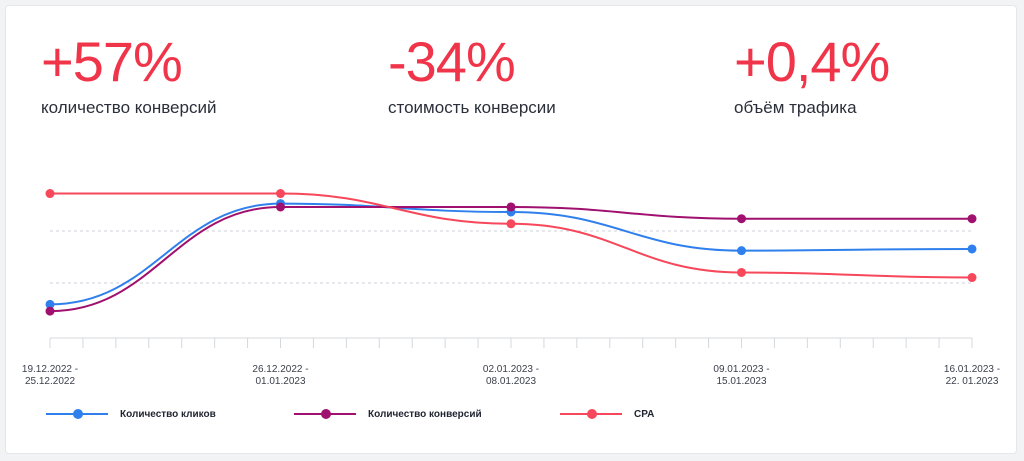 The height and width of the screenshot is (461, 1024). I want to click on legend-item-conversions: Количество конверсий, so click(388, 414).